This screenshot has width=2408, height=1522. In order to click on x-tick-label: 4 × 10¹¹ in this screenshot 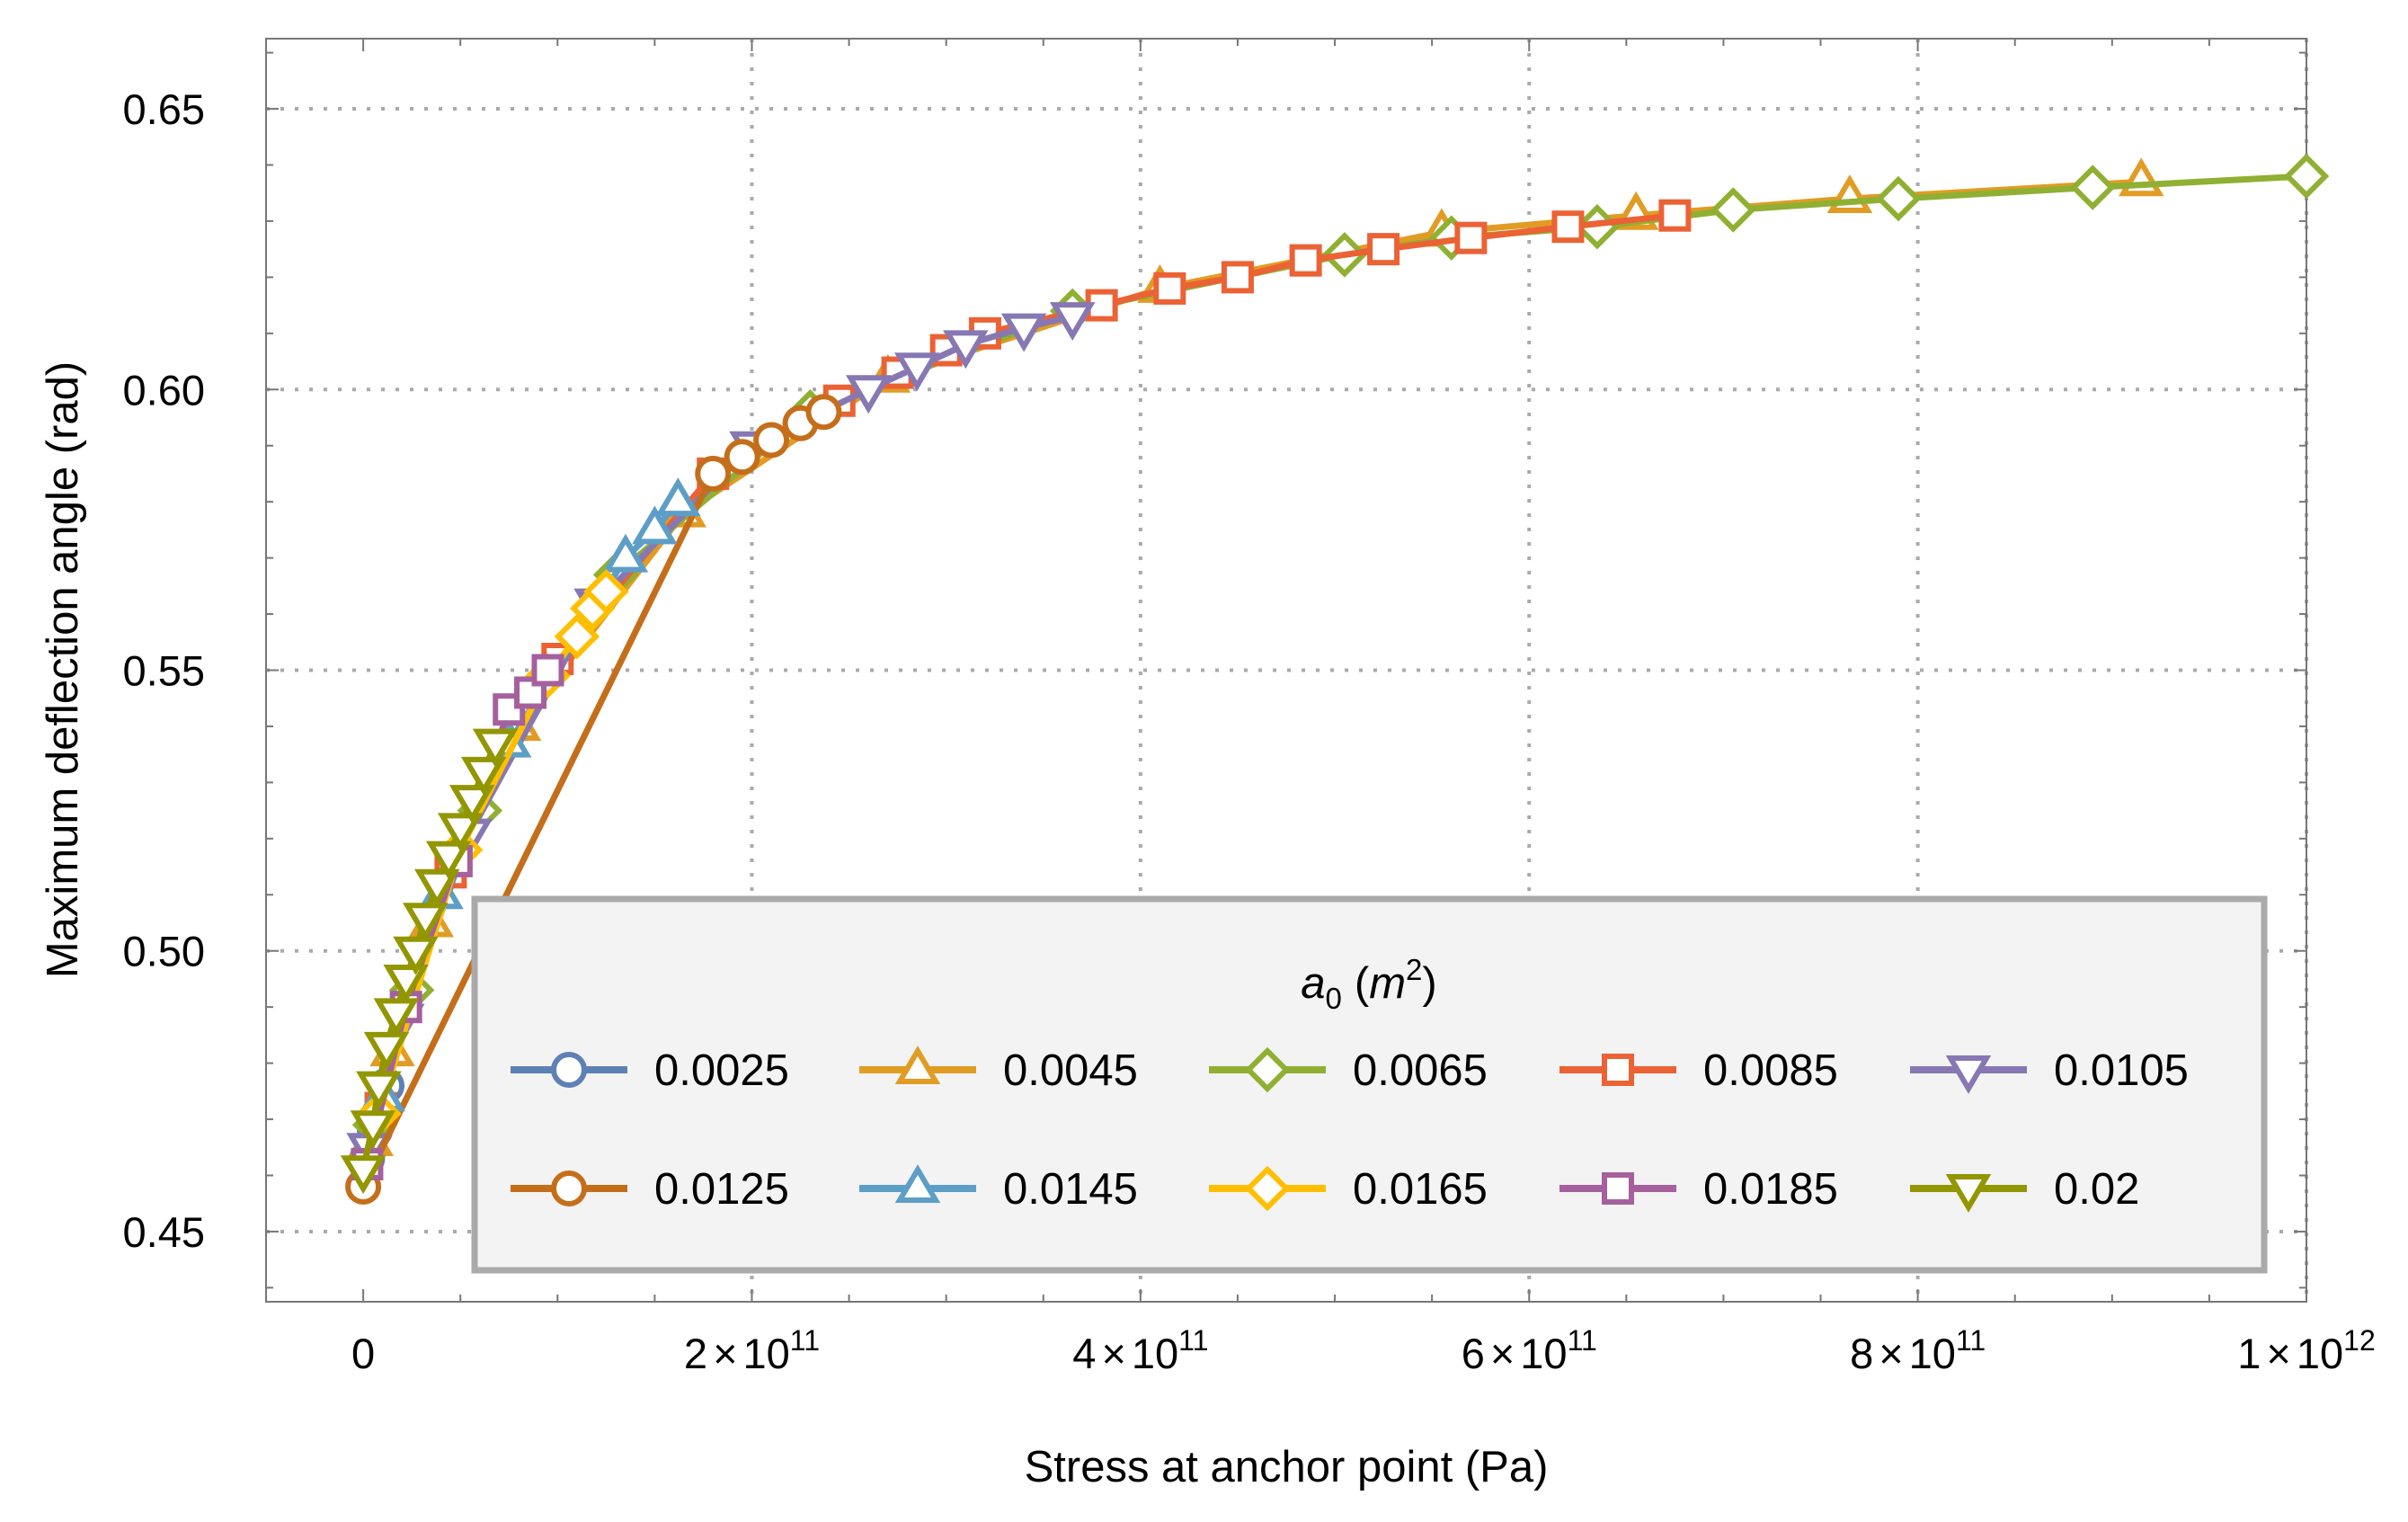, I will do `click(1140, 1350)`.